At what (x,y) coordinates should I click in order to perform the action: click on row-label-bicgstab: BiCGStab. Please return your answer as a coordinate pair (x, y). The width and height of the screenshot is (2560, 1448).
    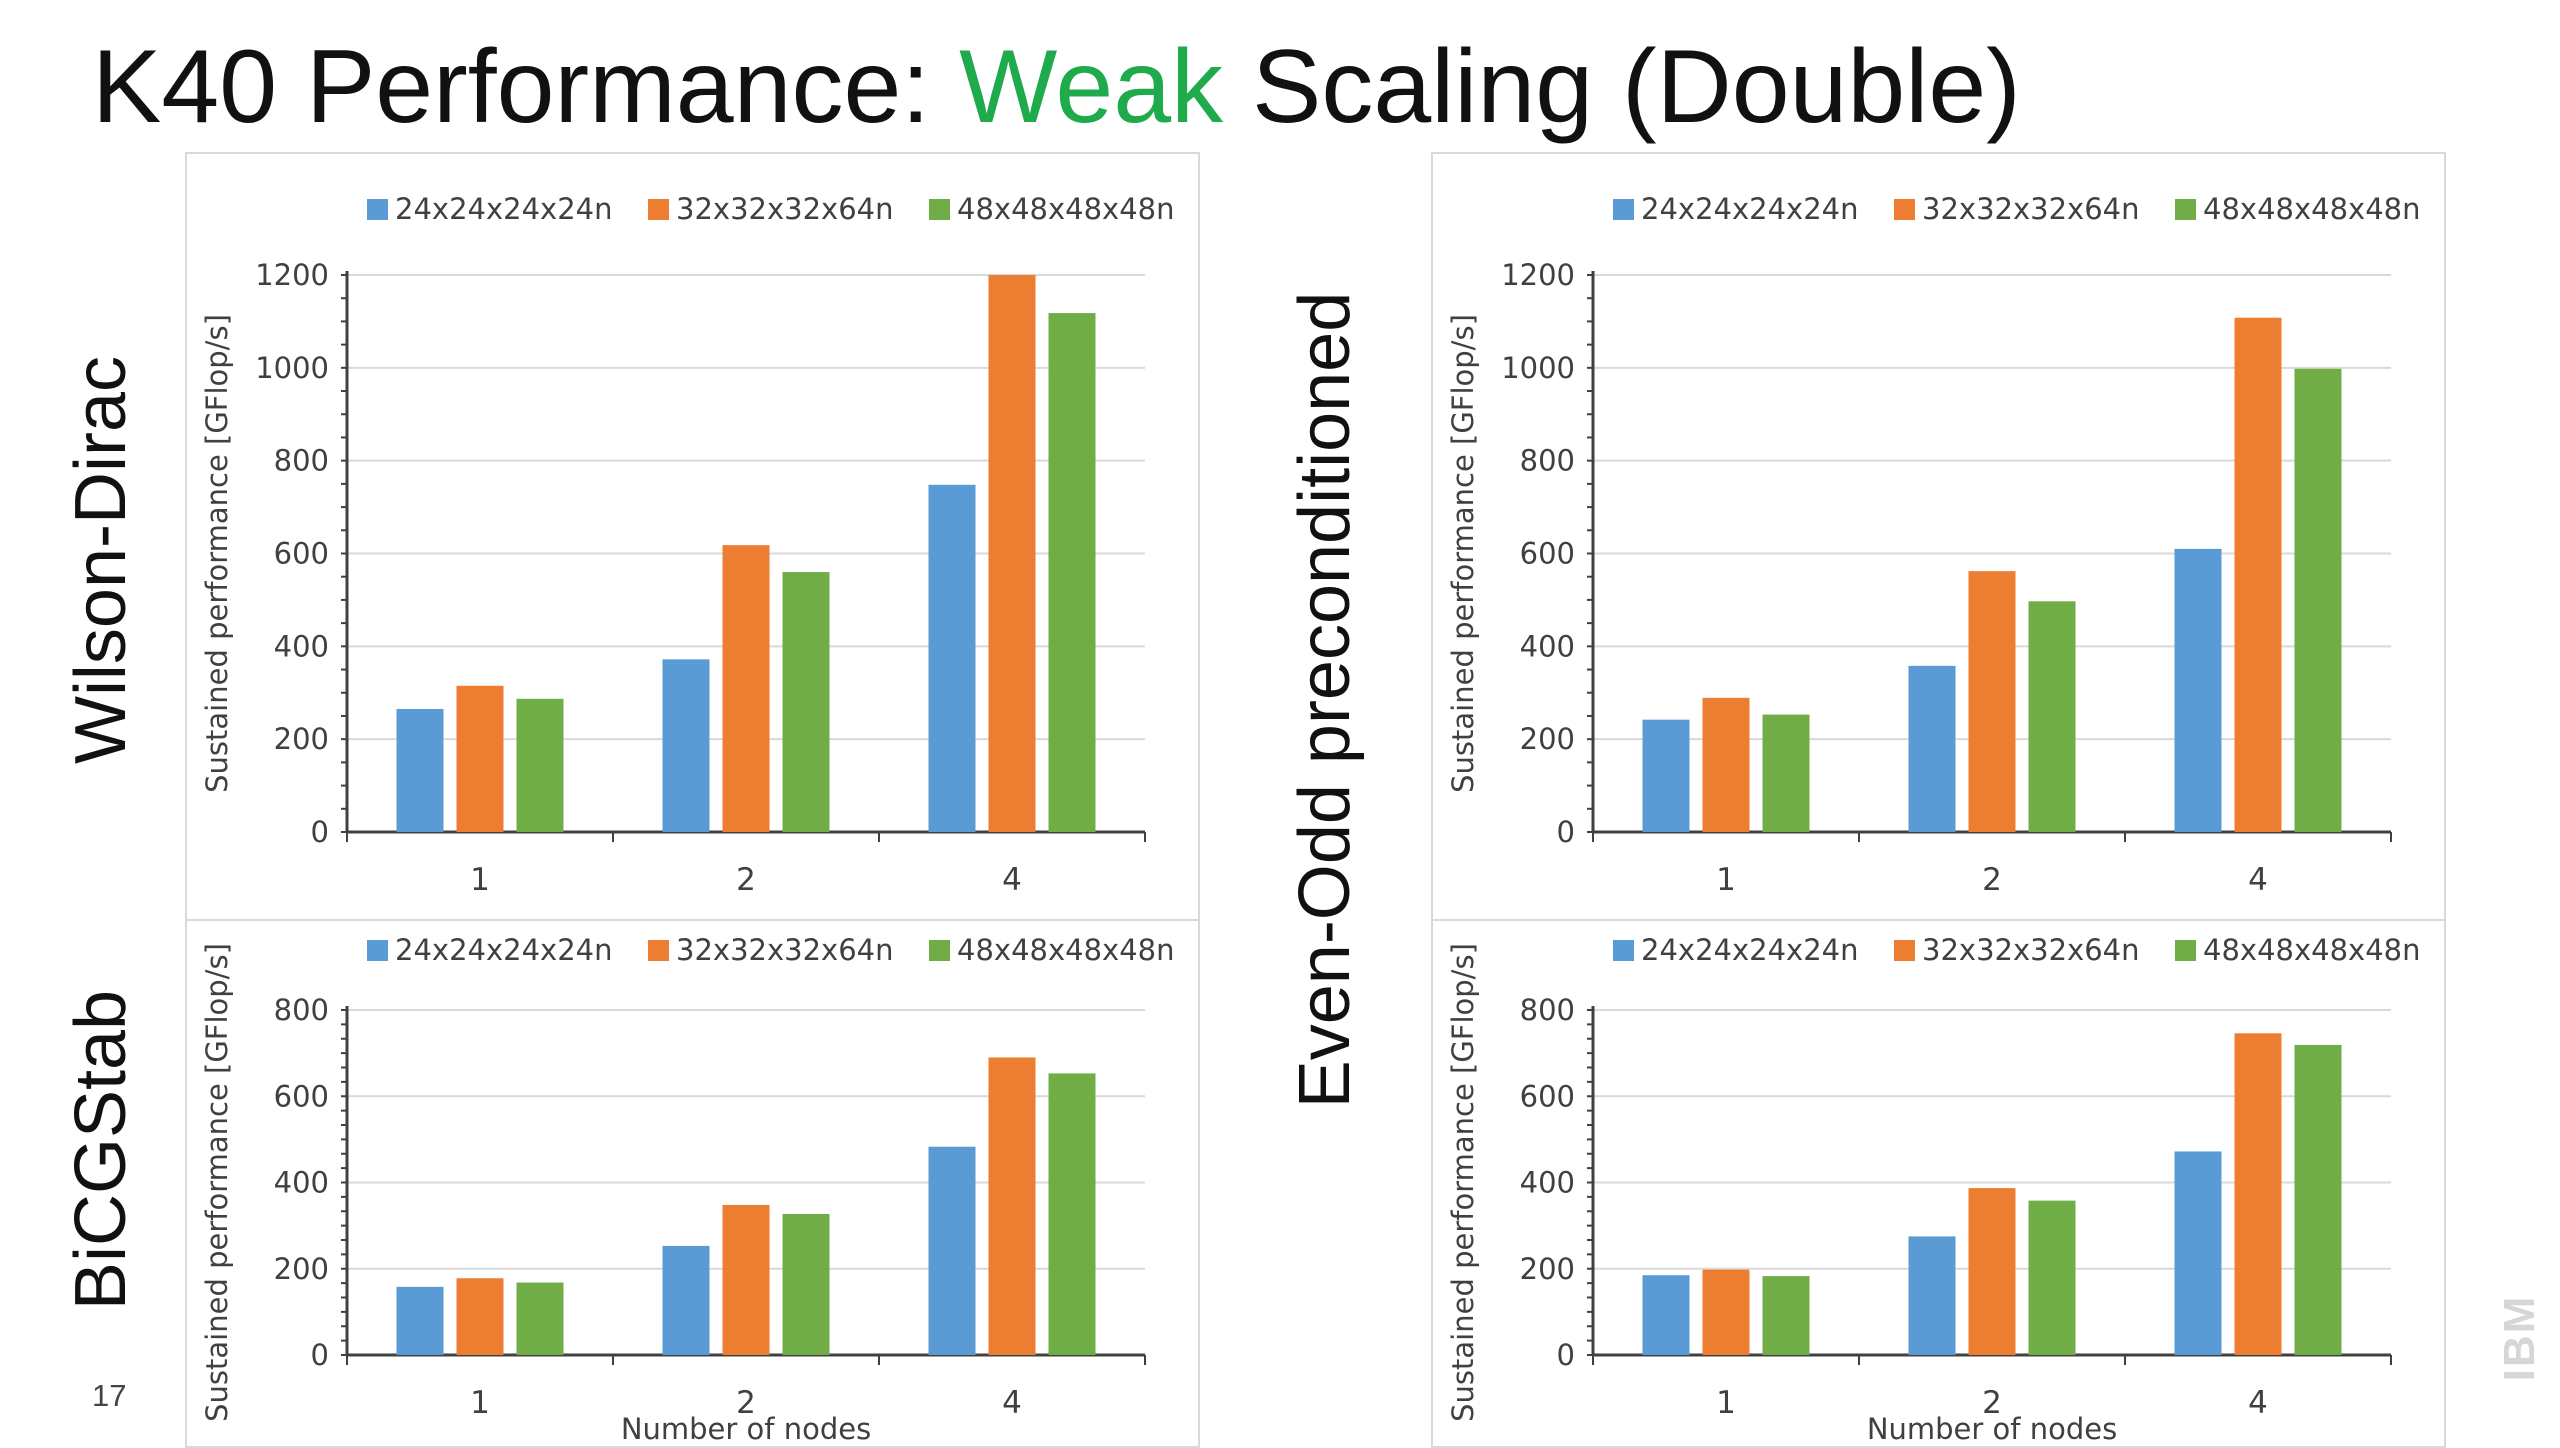
    Looking at the image, I should click on (101, 1150).